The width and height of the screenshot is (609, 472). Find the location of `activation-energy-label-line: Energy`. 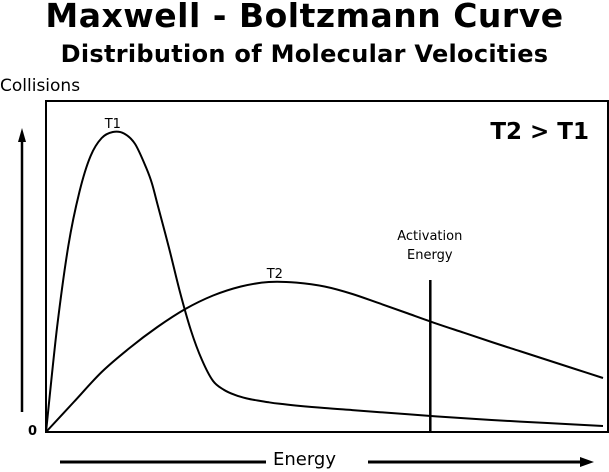

activation-energy-label-line: Energy is located at coordinates (430, 255).